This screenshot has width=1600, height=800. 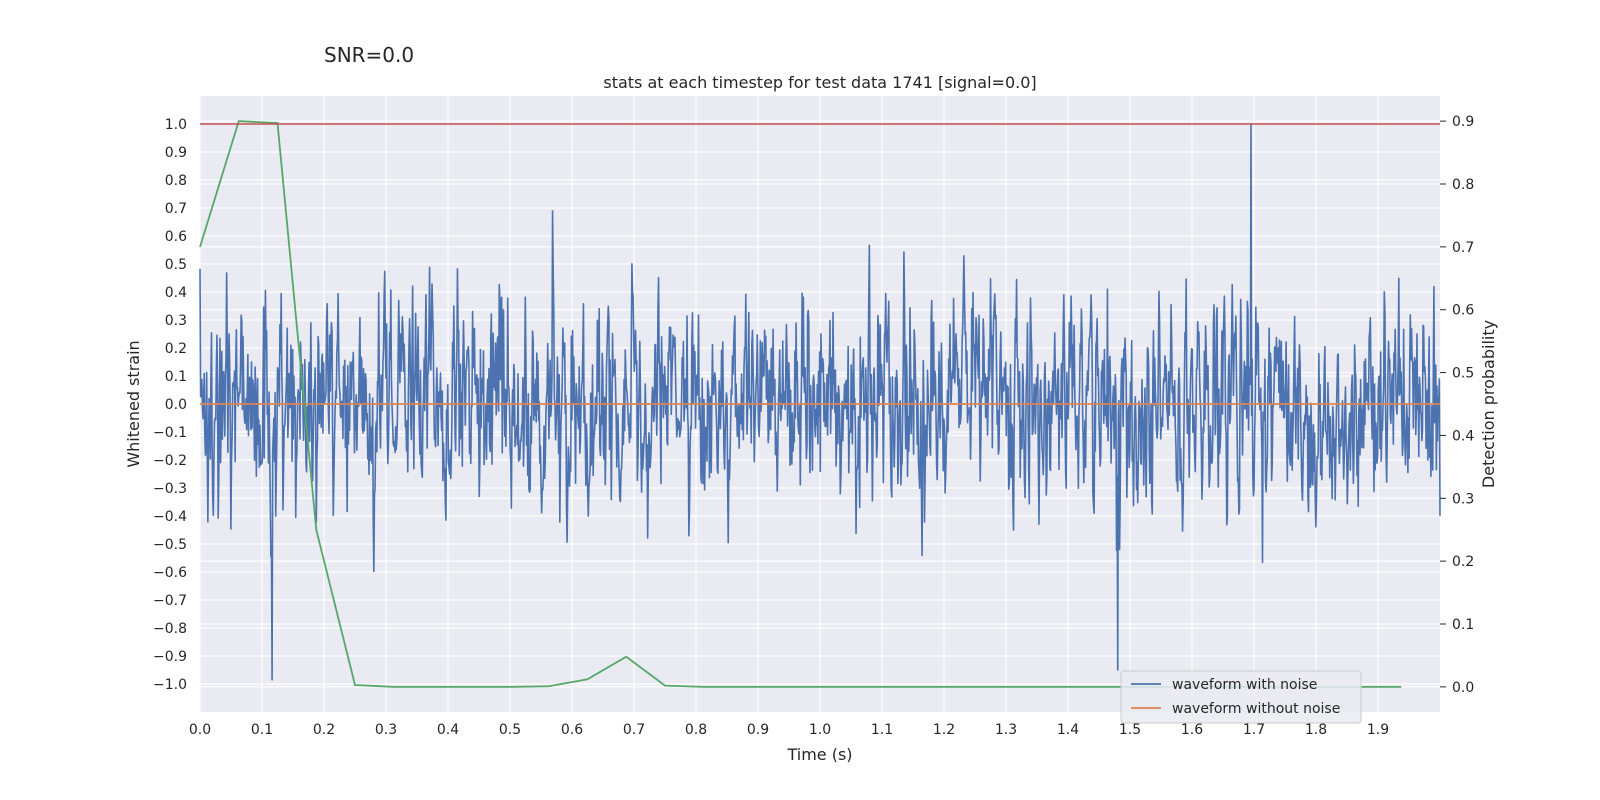 I want to click on x-tick-label: 1.9, so click(x=1378, y=730).